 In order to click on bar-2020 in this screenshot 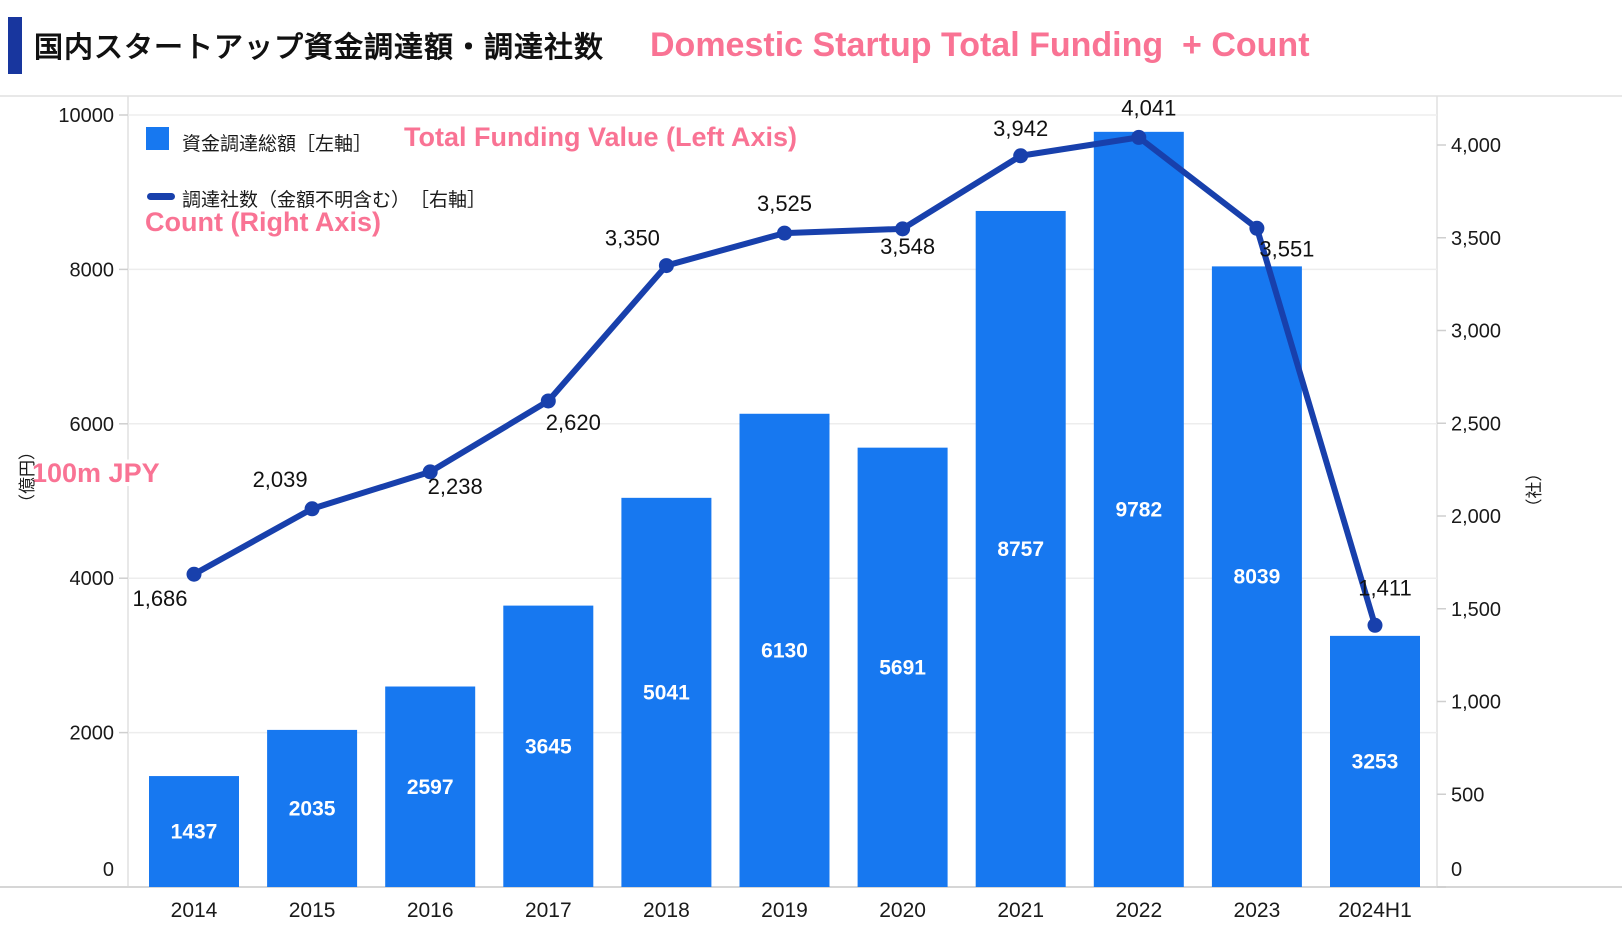, I will do `click(902, 667)`.